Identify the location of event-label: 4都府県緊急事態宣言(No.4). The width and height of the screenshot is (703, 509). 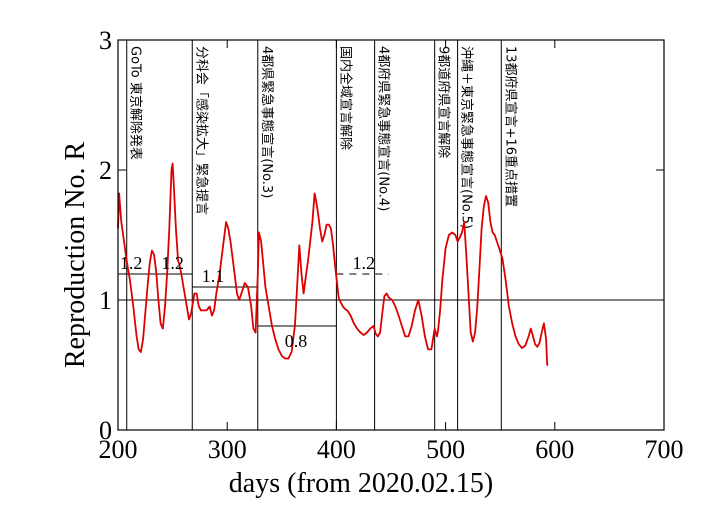
(384, 128).